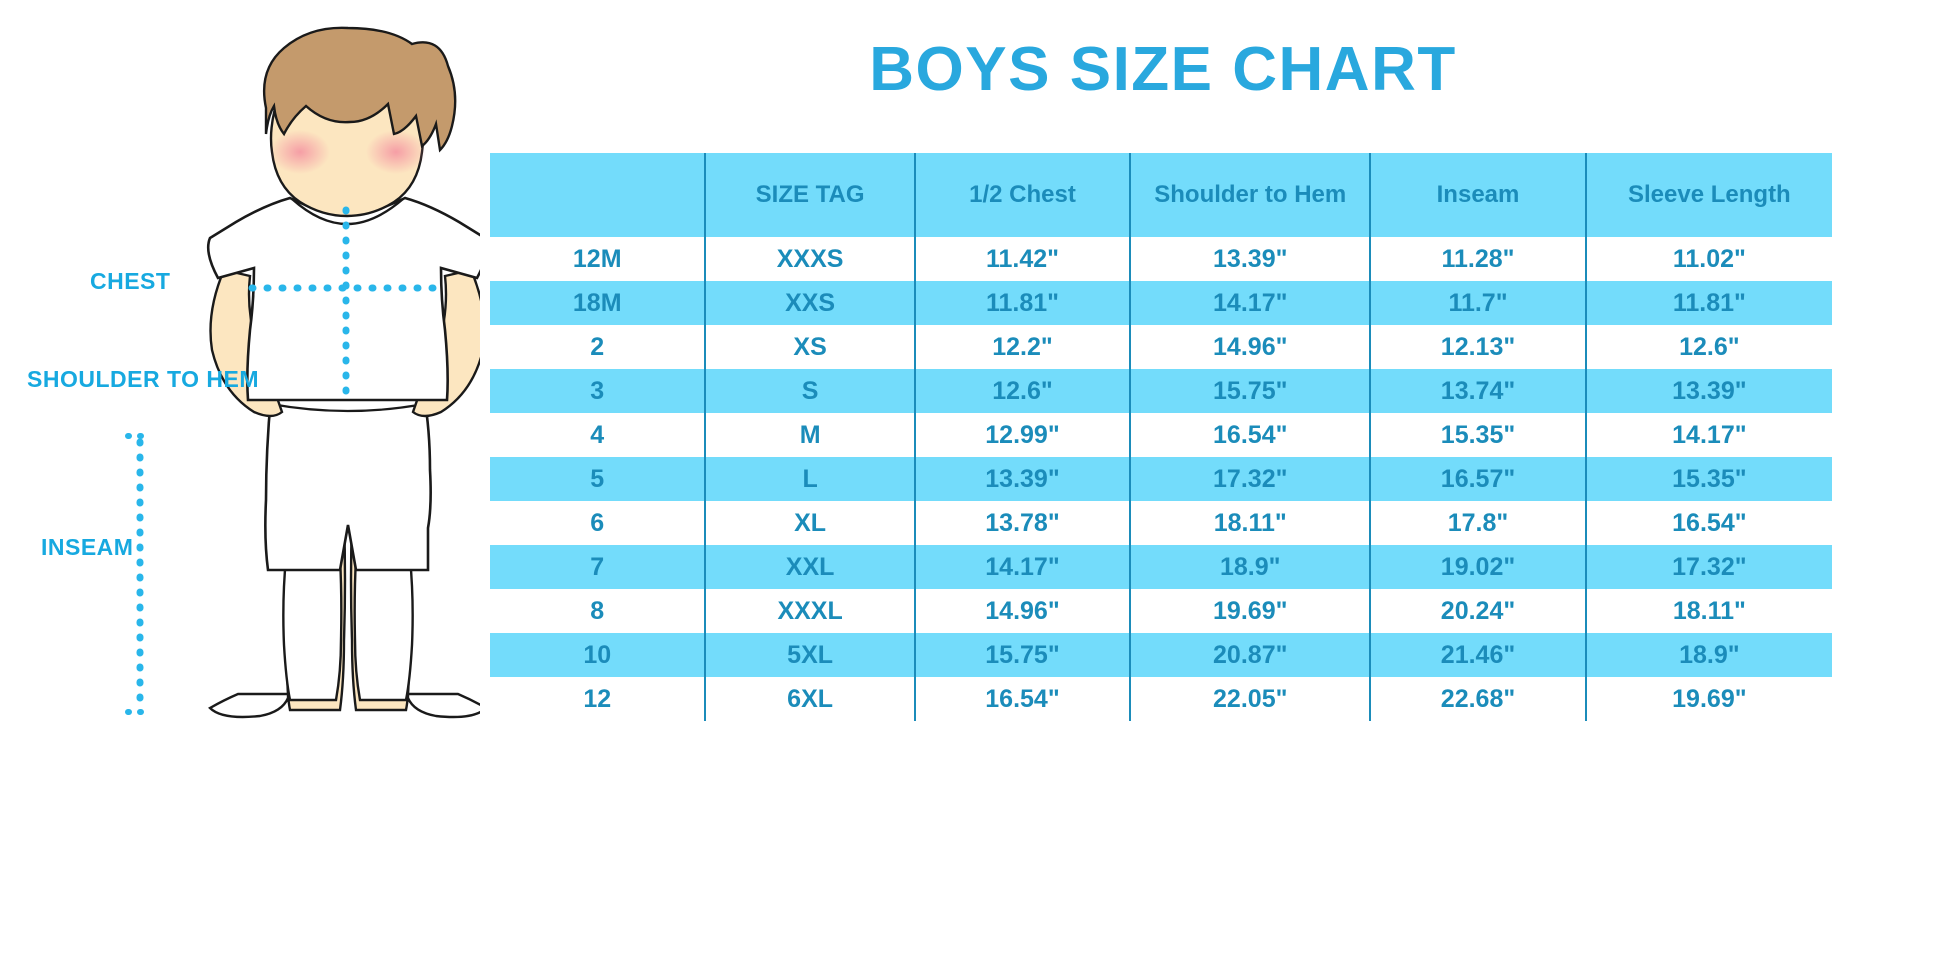 The image size is (1946, 973). I want to click on cell-size-tag: XXL, so click(810, 567).